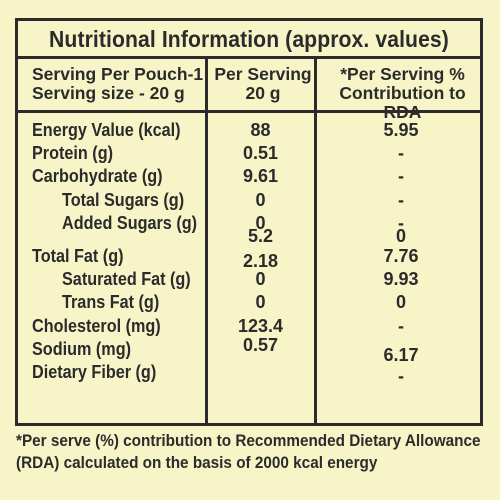 The image size is (500, 500). I want to click on per-serving-value: 88, so click(260, 130).